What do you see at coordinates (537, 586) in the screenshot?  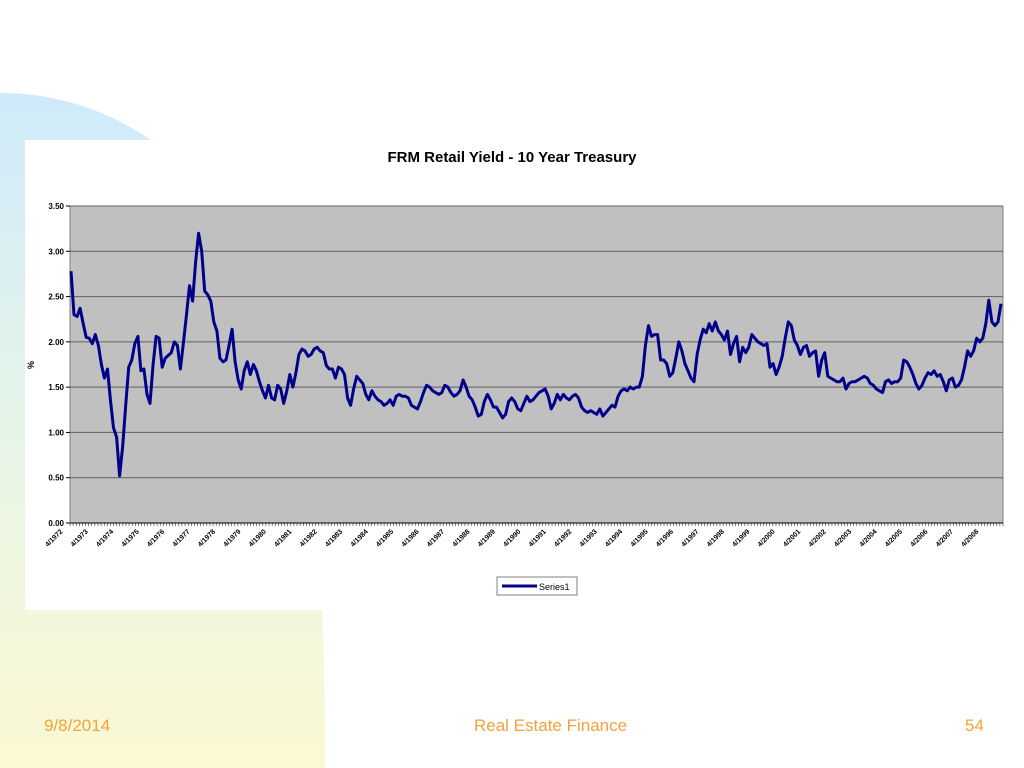 I see `legend: Series1` at bounding box center [537, 586].